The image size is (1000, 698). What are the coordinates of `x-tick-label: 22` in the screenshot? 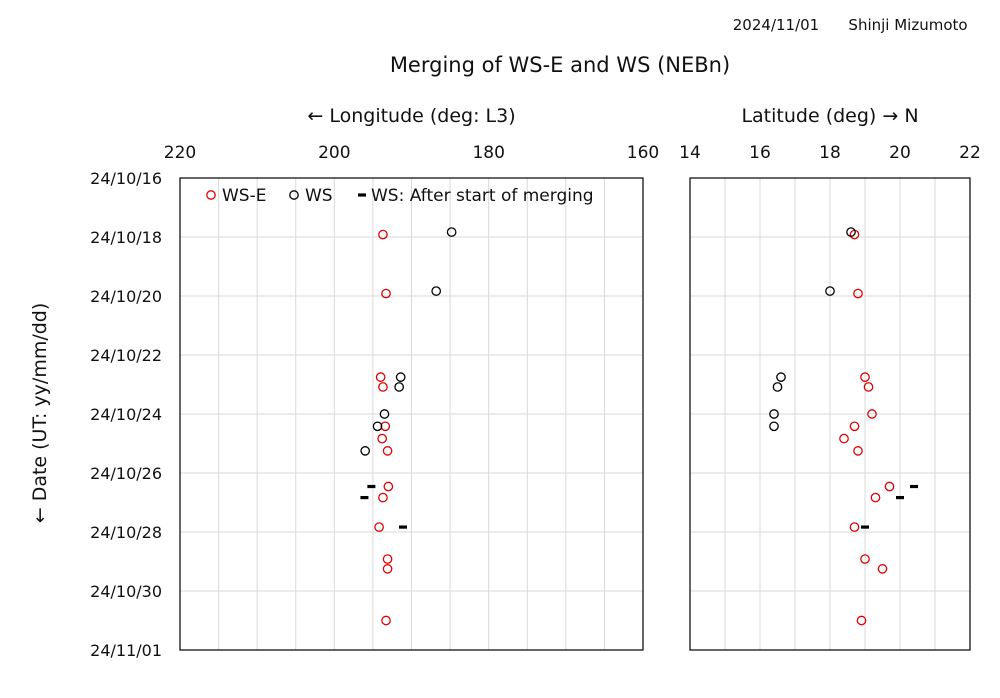 It's located at (970, 153).